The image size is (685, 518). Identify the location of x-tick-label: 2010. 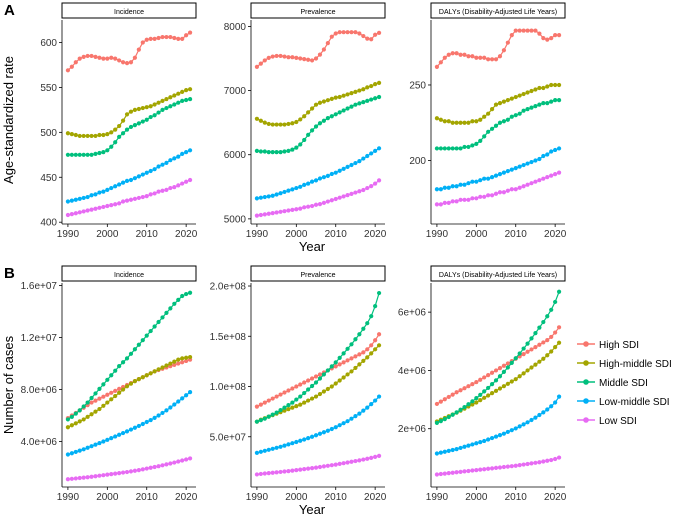
(516, 497).